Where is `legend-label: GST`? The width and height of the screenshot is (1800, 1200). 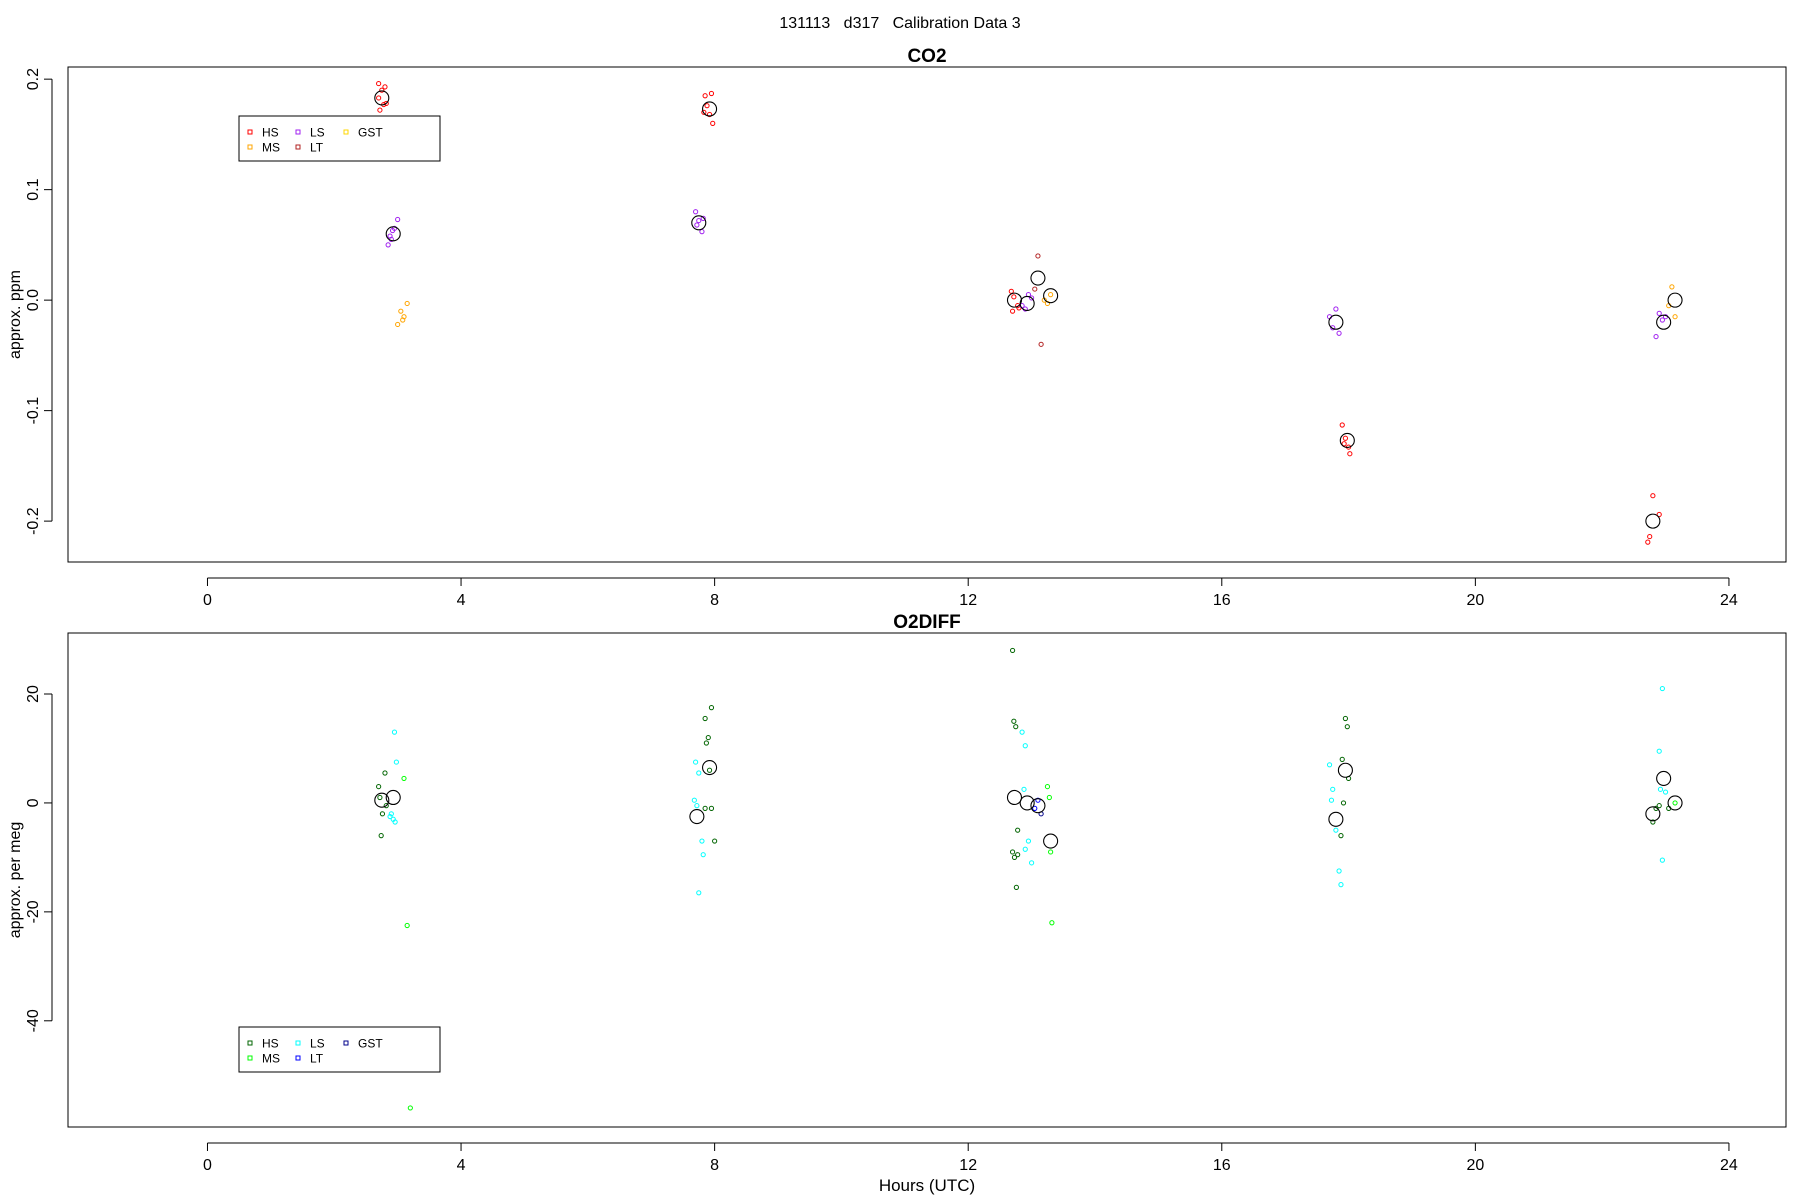
legend-label: GST is located at coordinates (370, 133).